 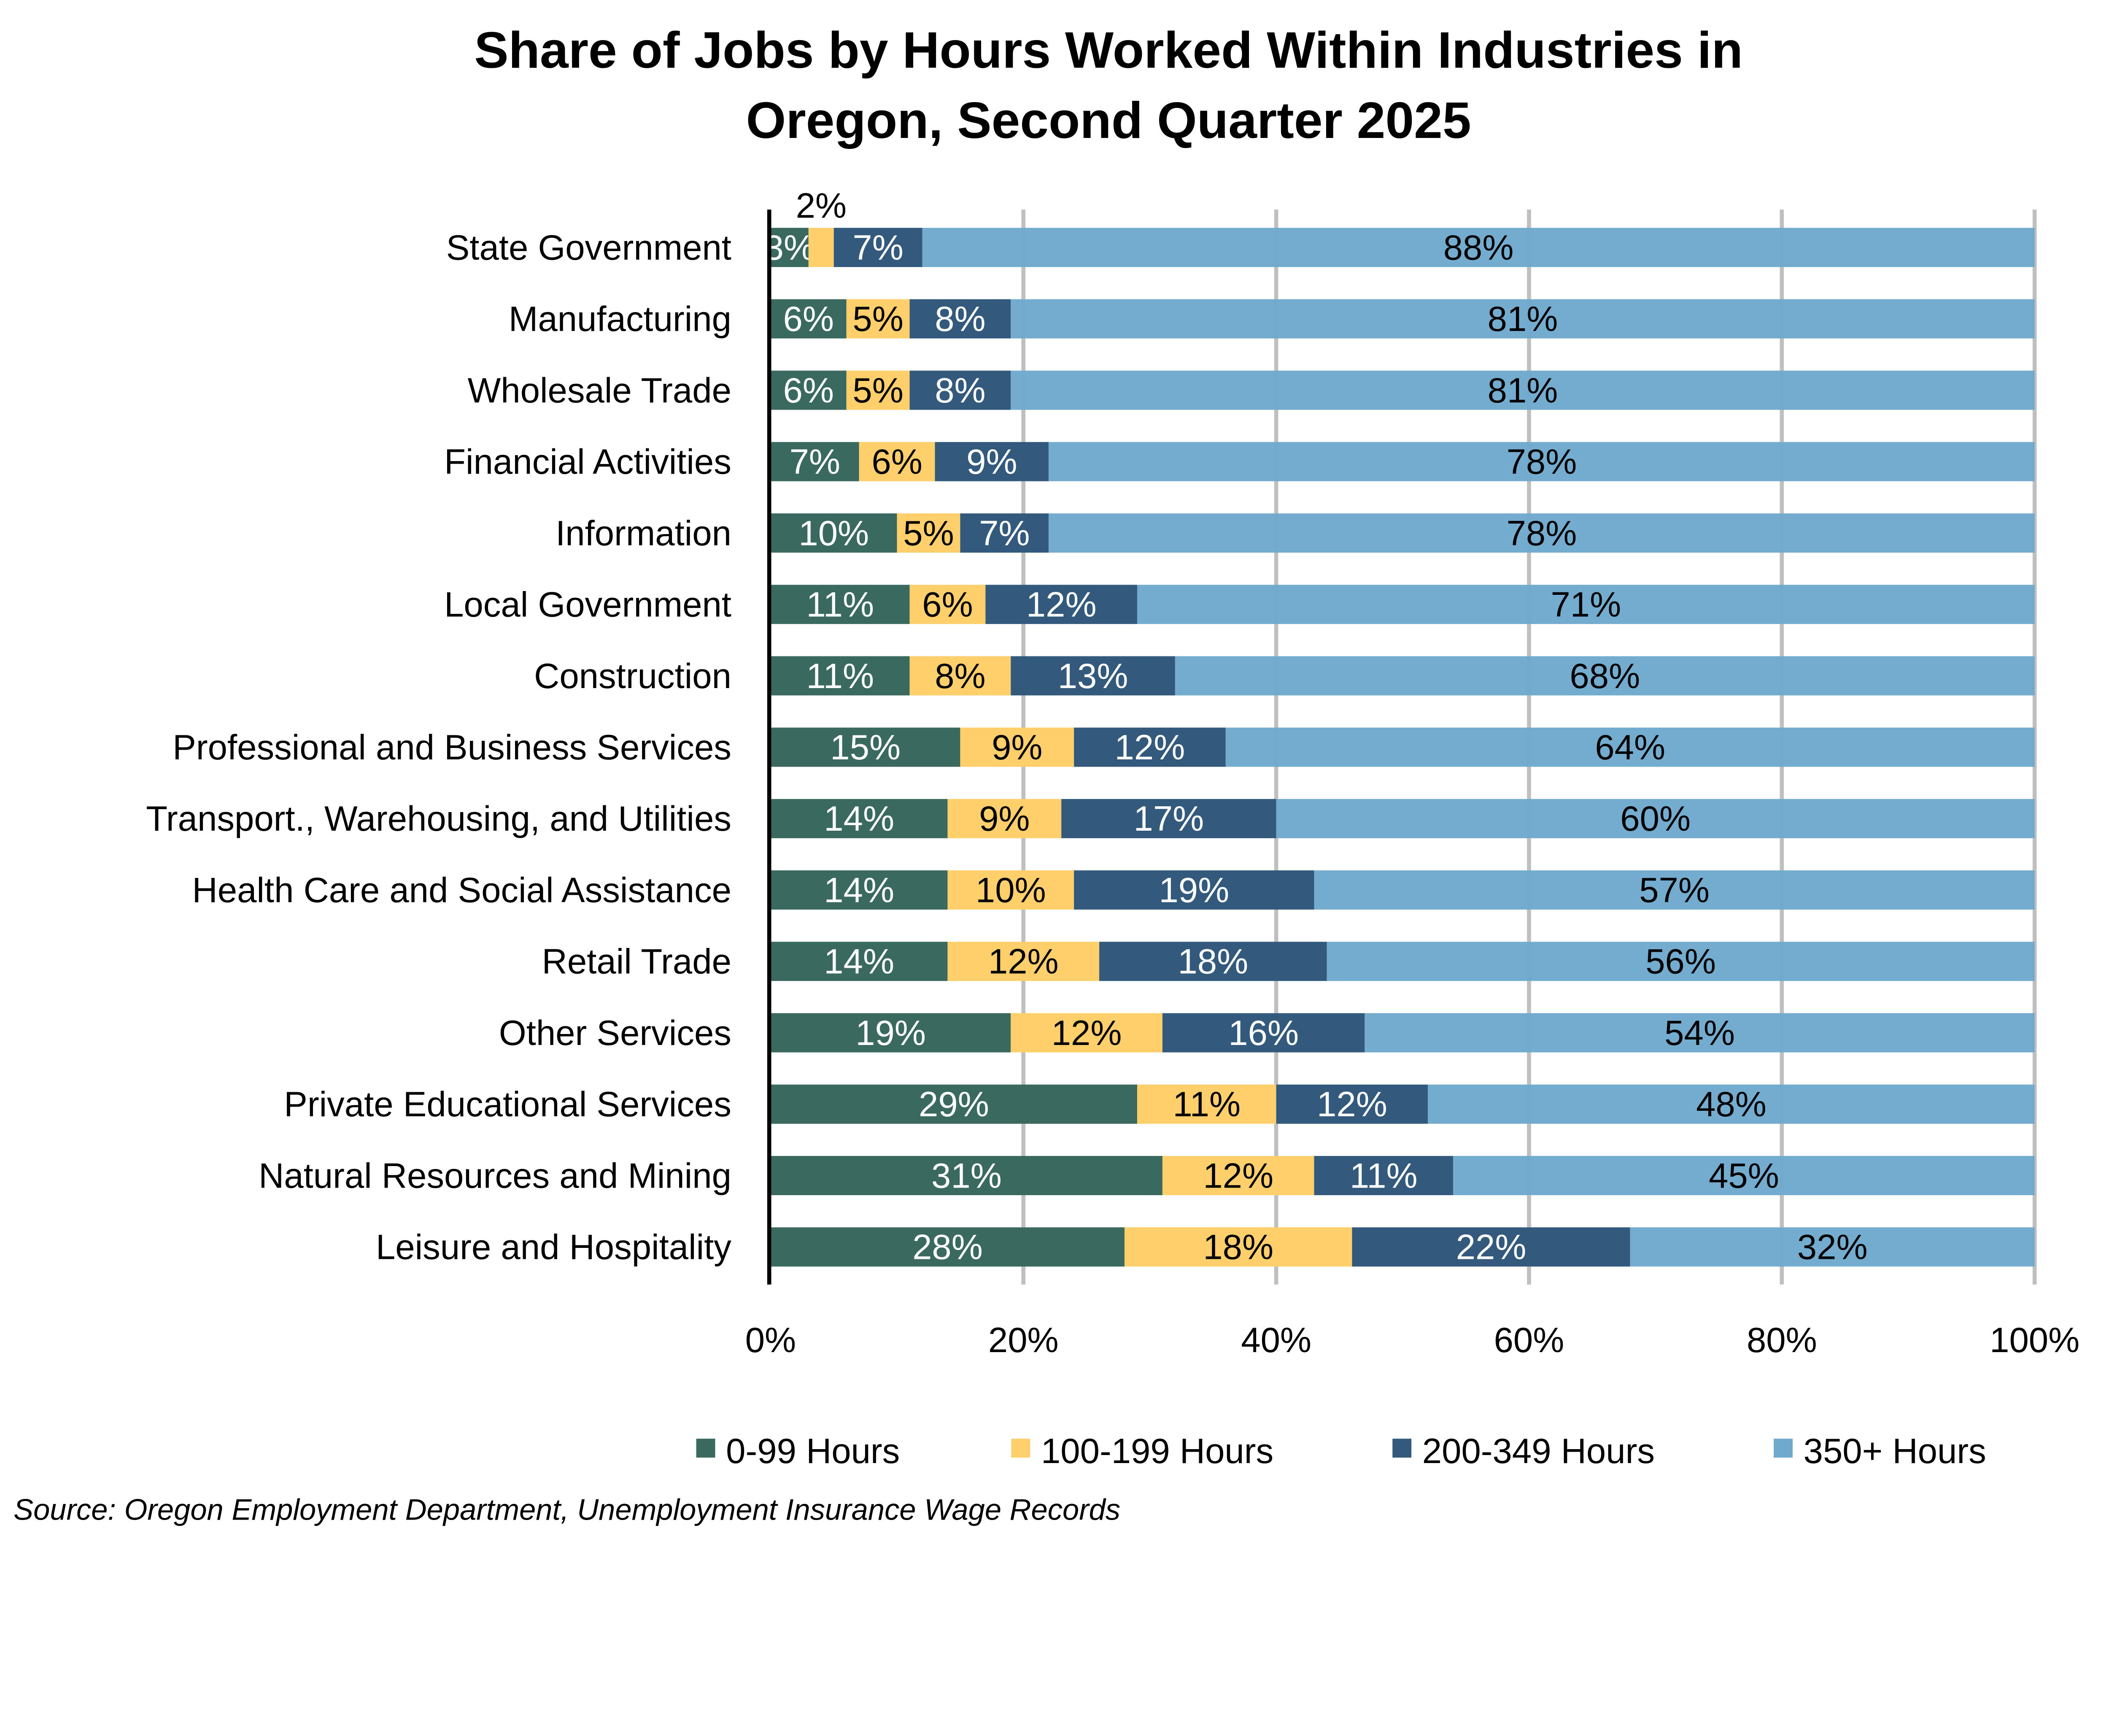 I want to click on data-label: 19%, so click(x=1194, y=890).